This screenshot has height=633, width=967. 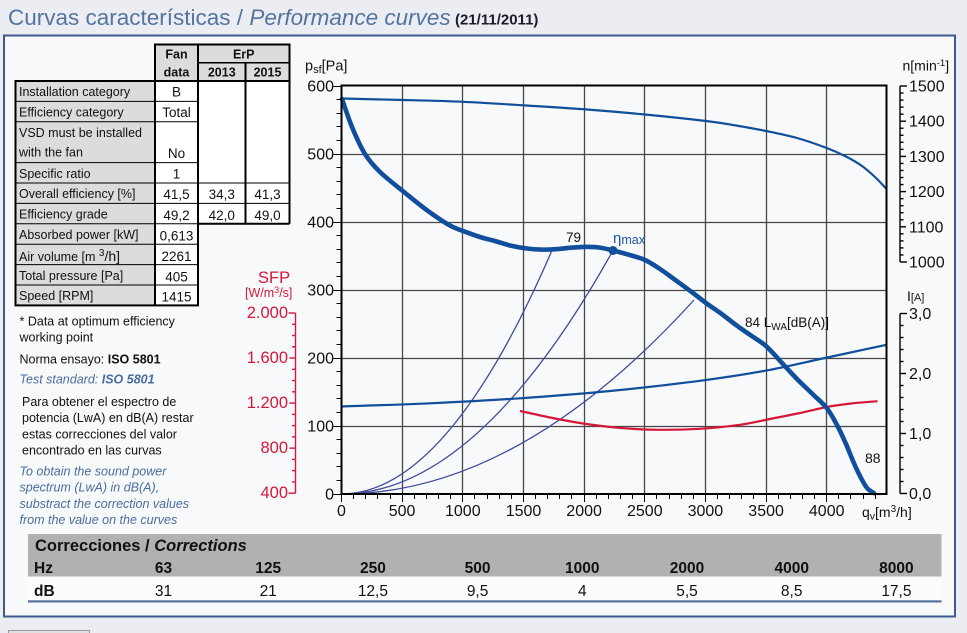 I want to click on svg-text: 49,2, so click(x=176, y=215).